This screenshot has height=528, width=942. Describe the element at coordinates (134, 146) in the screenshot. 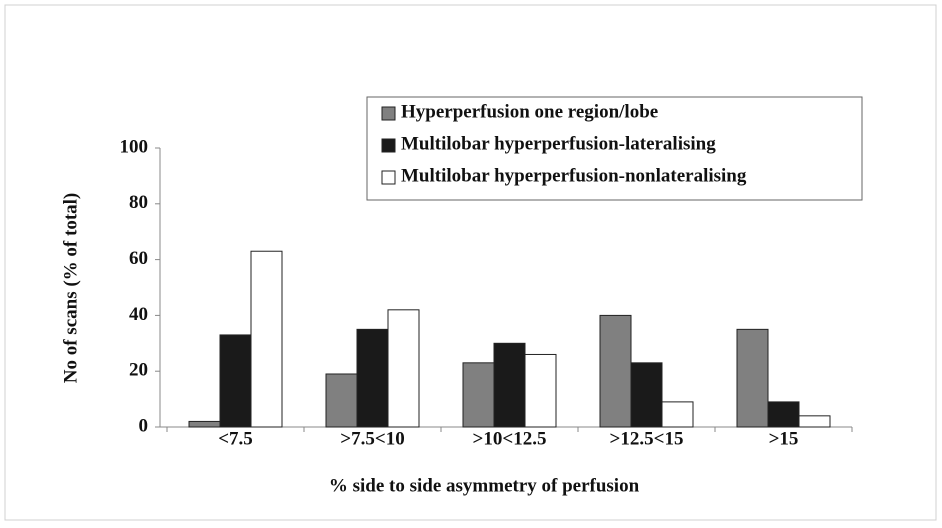

I see `y-tick-label: 100` at that location.